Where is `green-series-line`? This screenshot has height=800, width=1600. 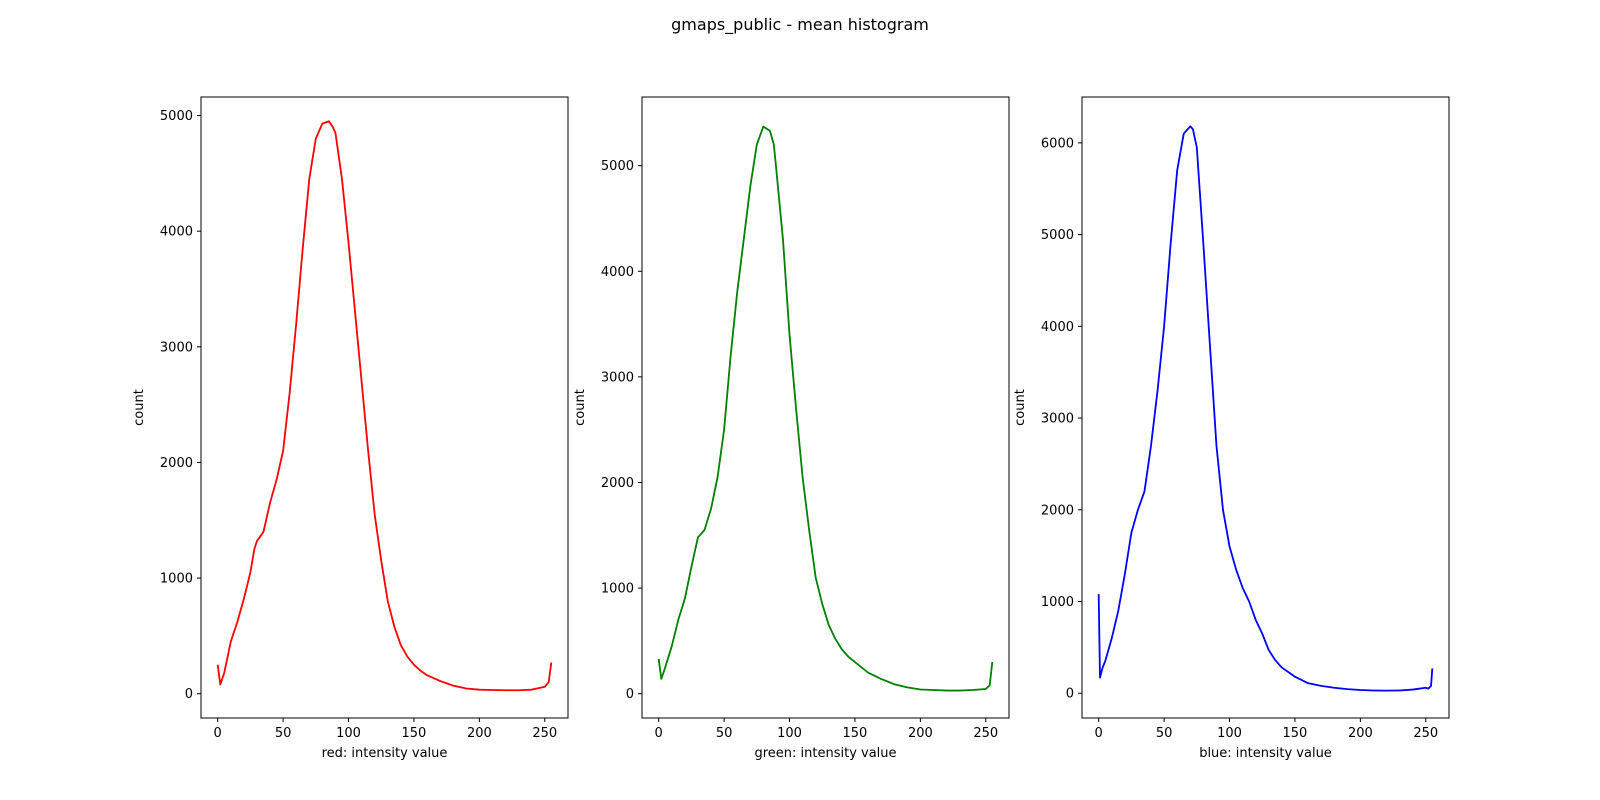 green-series-line is located at coordinates (825, 408).